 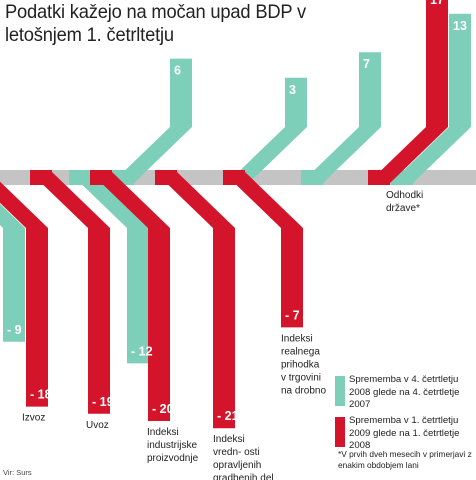 I want to click on value-label-2008-1: 6, so click(x=177, y=71).